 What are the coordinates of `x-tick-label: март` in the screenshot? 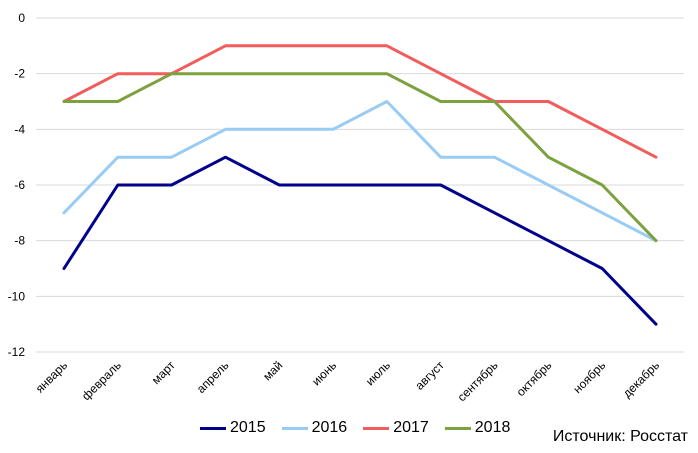 It's located at (163, 372).